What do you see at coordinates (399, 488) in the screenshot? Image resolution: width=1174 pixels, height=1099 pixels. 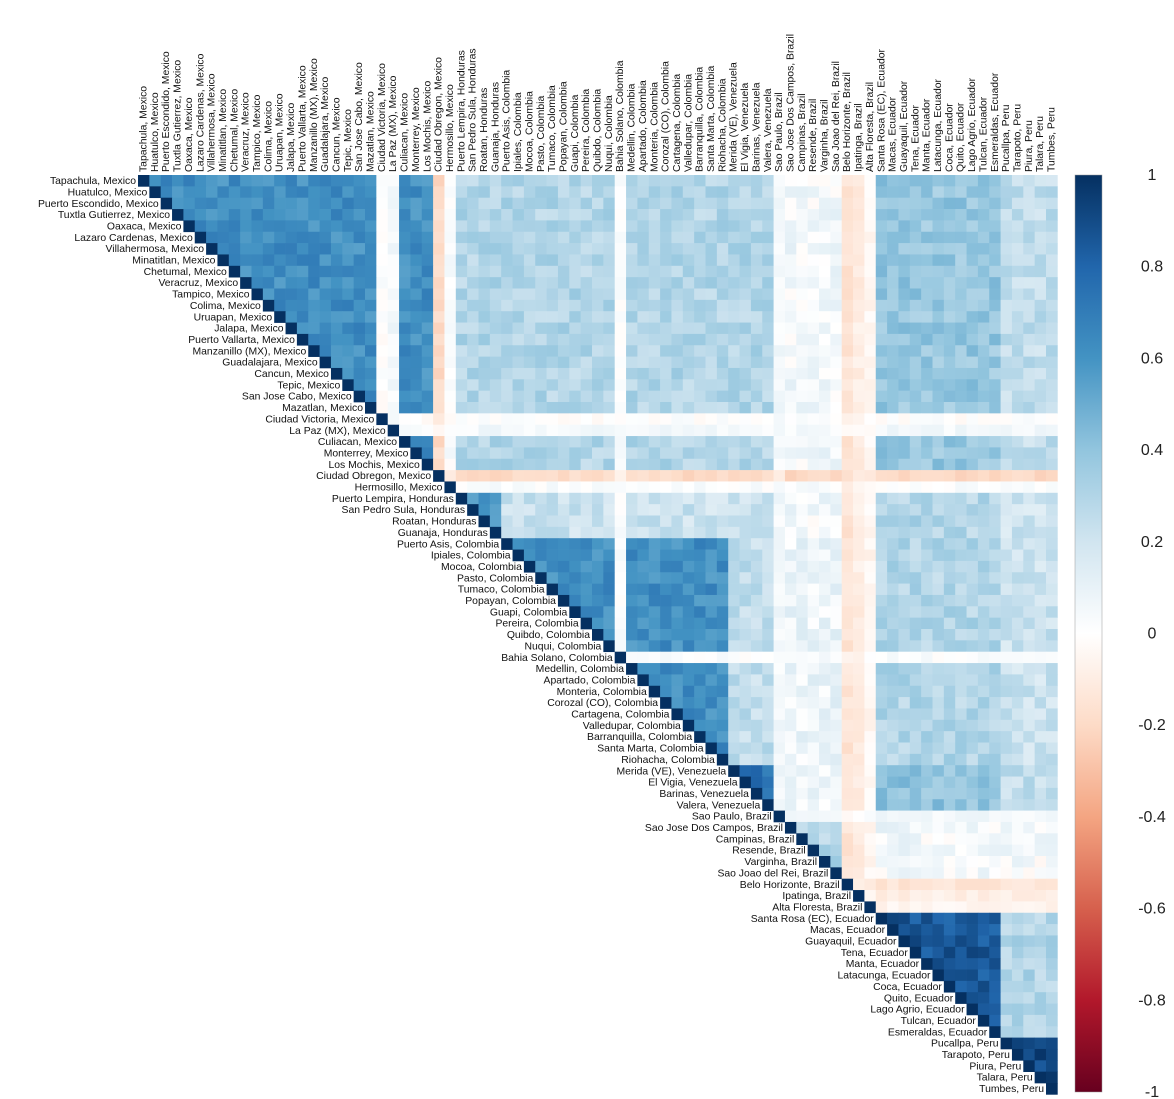 I see `row-label: Hermosillo, Mexico` at bounding box center [399, 488].